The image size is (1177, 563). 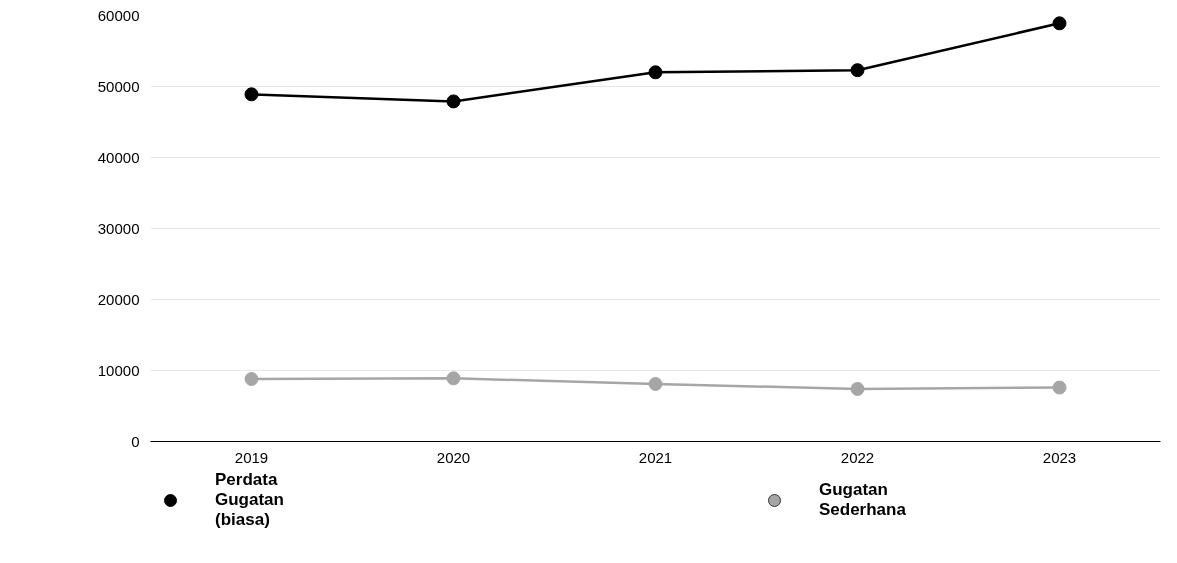 I want to click on y-tick-label: 20000, so click(x=118, y=299).